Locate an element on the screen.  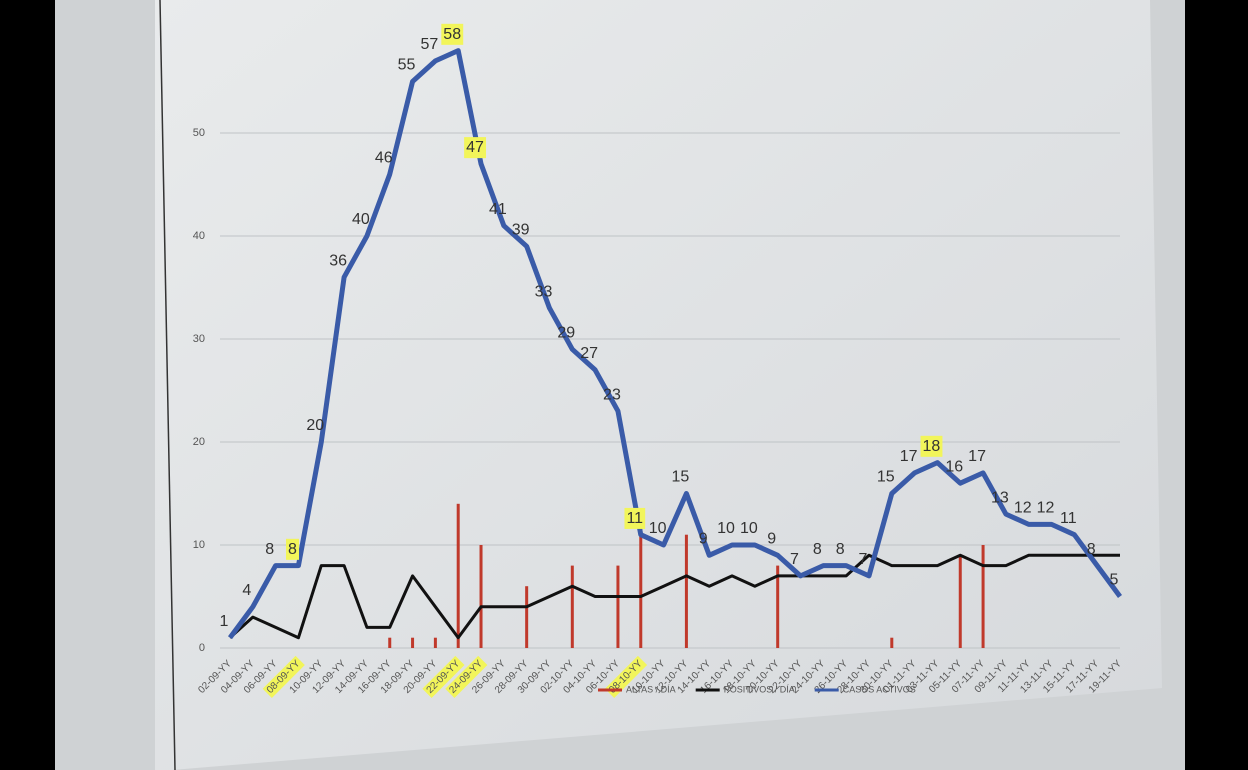
y-tick-label: 30 is located at coordinates (199, 339).